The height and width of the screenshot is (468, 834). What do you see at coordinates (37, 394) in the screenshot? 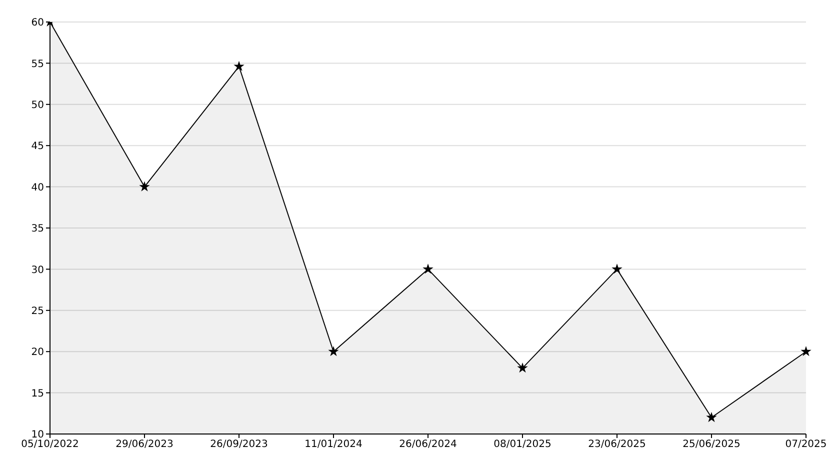
I see `y-tick-label: 15` at bounding box center [37, 394].